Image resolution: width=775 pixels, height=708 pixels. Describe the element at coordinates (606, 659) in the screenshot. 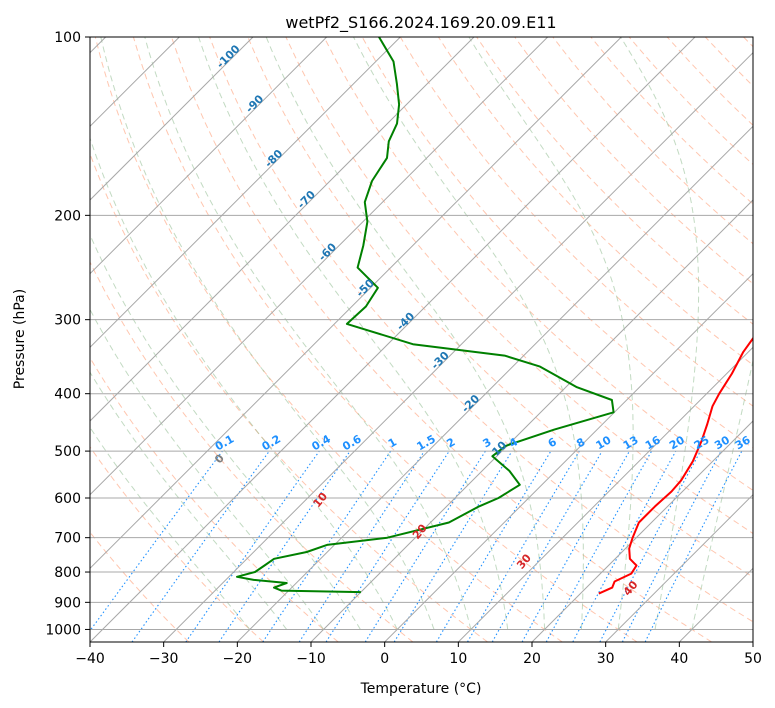

I see `x-tick-label: 30` at that location.